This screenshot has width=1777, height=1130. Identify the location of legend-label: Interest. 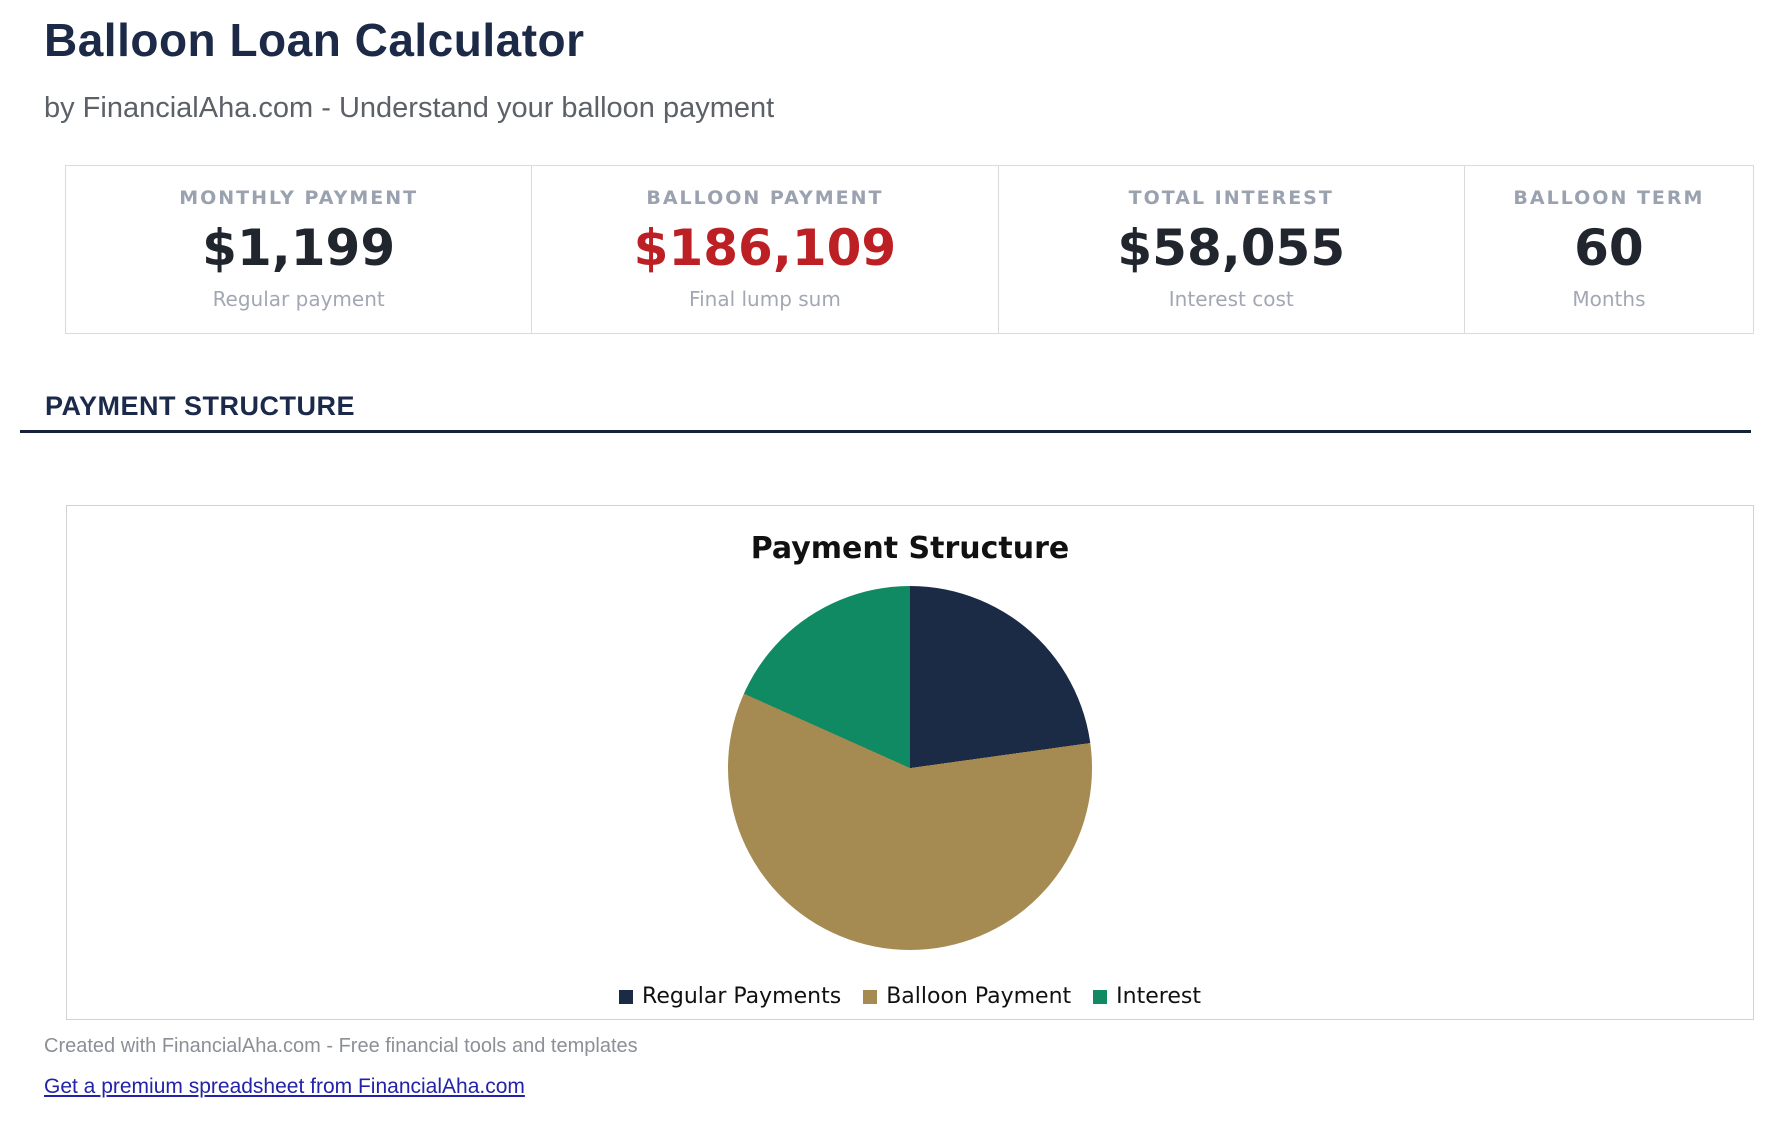
(1158, 996).